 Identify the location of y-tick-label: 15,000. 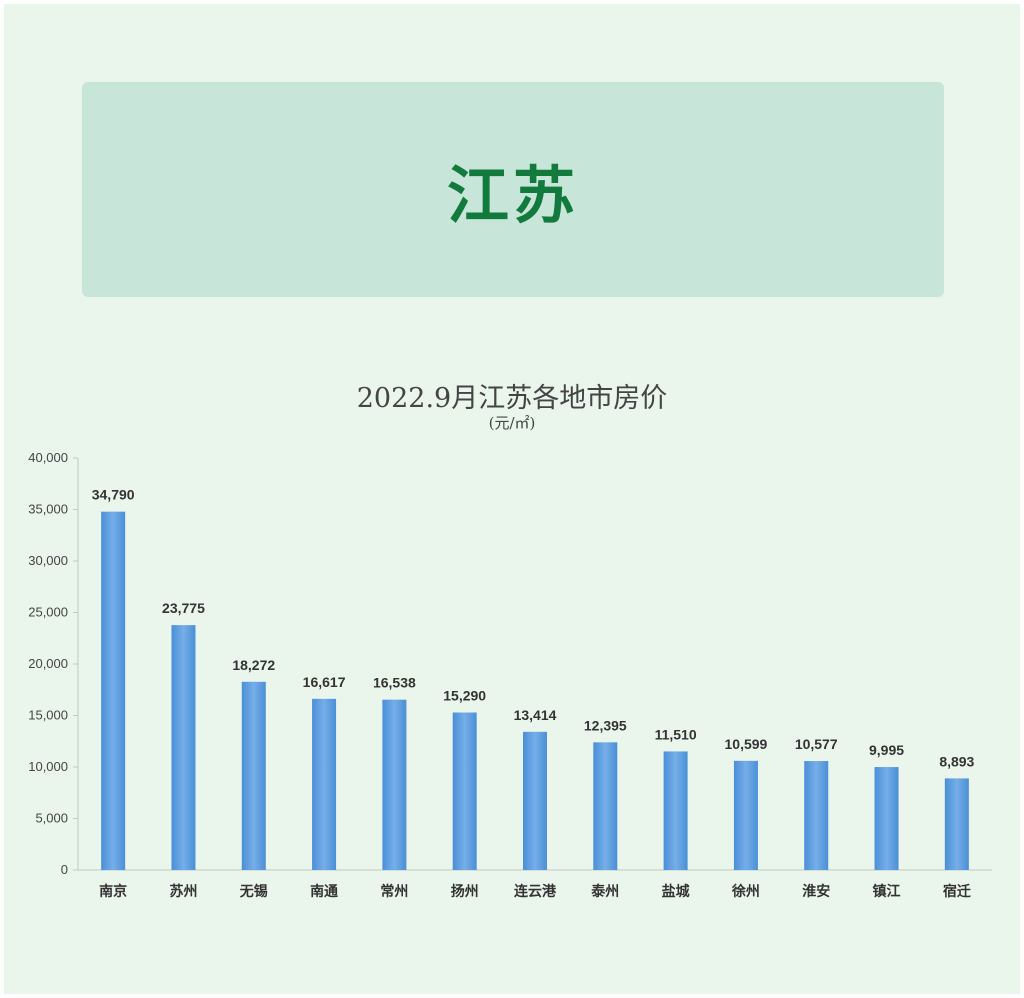
(48, 715).